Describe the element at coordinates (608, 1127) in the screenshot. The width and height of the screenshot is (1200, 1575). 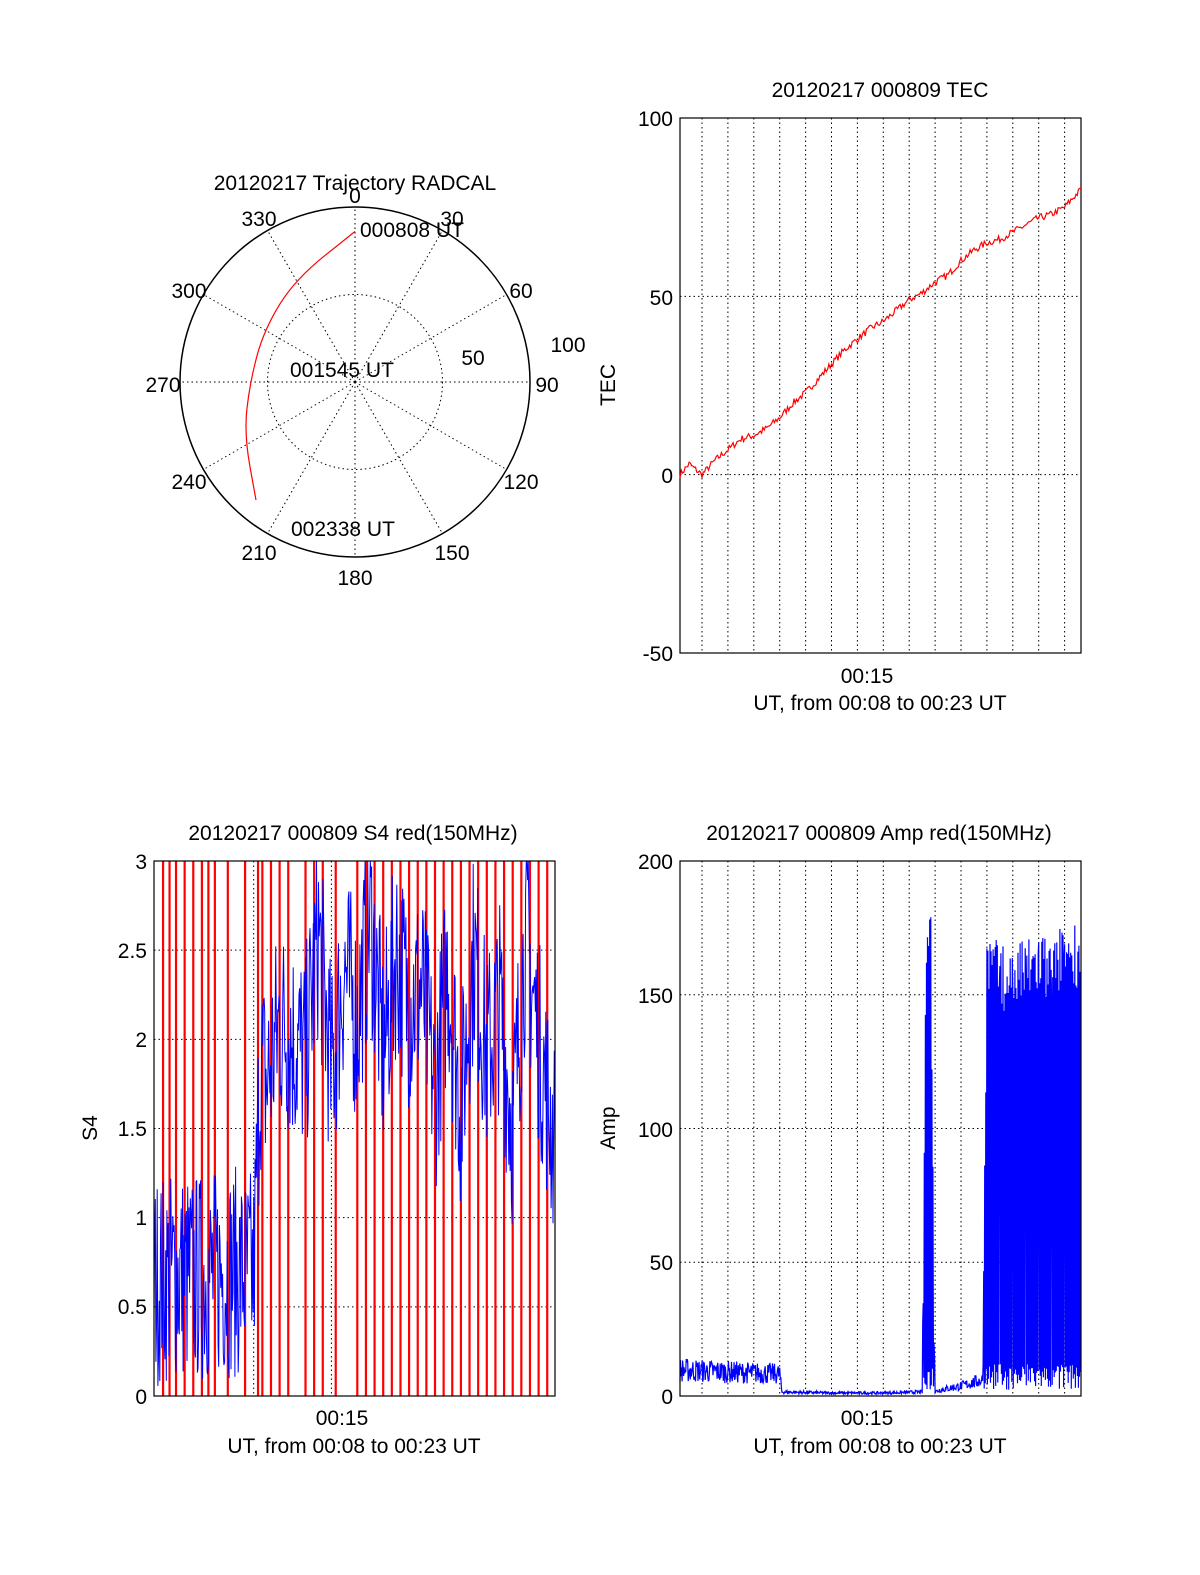
I see `amp-ylabel: Amp` at that location.